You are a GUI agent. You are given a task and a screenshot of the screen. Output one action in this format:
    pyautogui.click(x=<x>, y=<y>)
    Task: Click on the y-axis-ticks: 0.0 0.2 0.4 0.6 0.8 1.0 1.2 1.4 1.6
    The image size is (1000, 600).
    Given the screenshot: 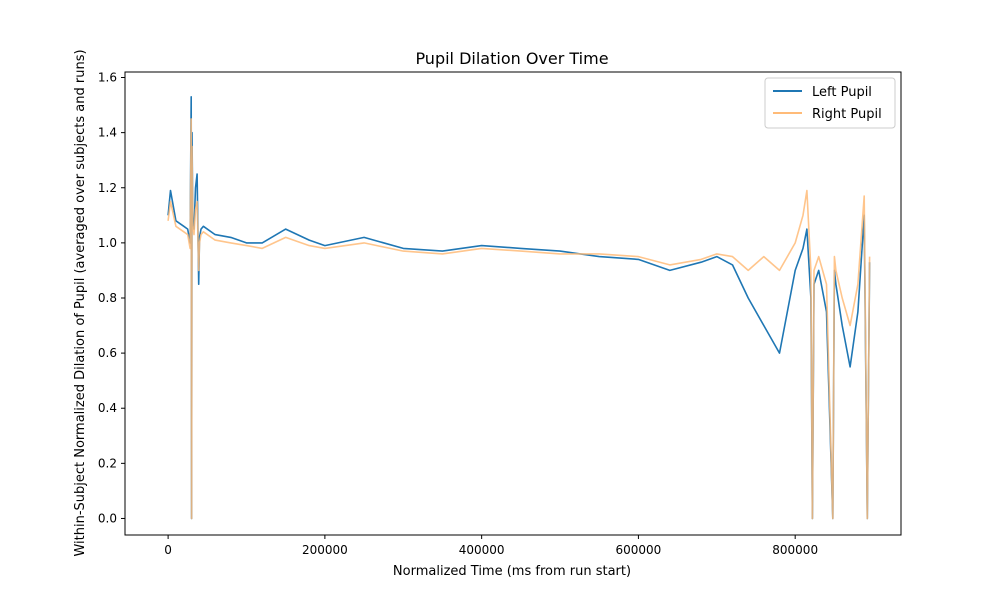 What is the action you would take?
    pyautogui.click(x=111, y=298)
    